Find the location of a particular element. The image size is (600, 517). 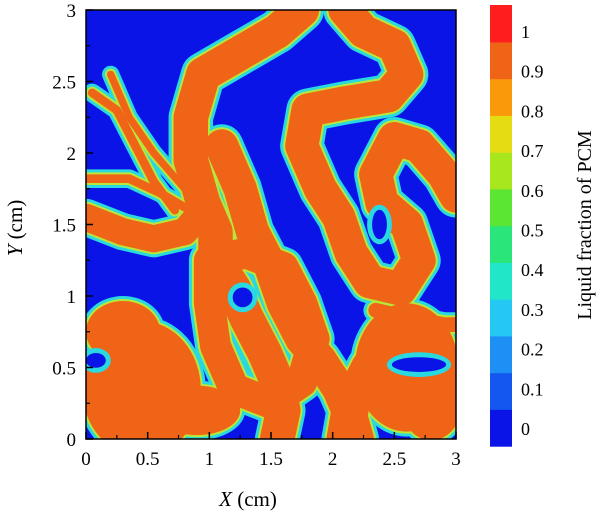

colorbar-tick-label: 0.1 is located at coordinates (532, 389).